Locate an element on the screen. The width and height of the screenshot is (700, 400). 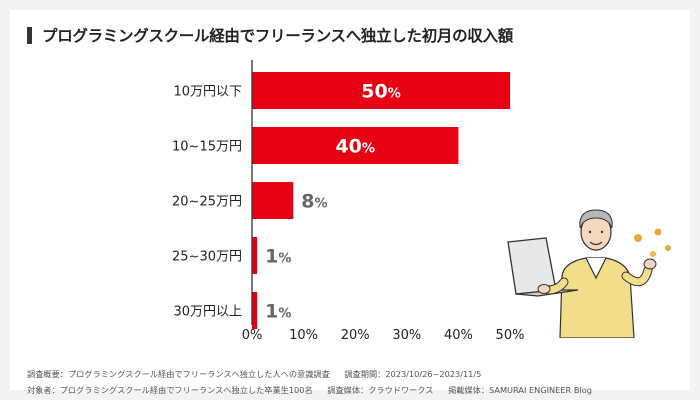
category-label: 25~30万円 is located at coordinates (207, 257).